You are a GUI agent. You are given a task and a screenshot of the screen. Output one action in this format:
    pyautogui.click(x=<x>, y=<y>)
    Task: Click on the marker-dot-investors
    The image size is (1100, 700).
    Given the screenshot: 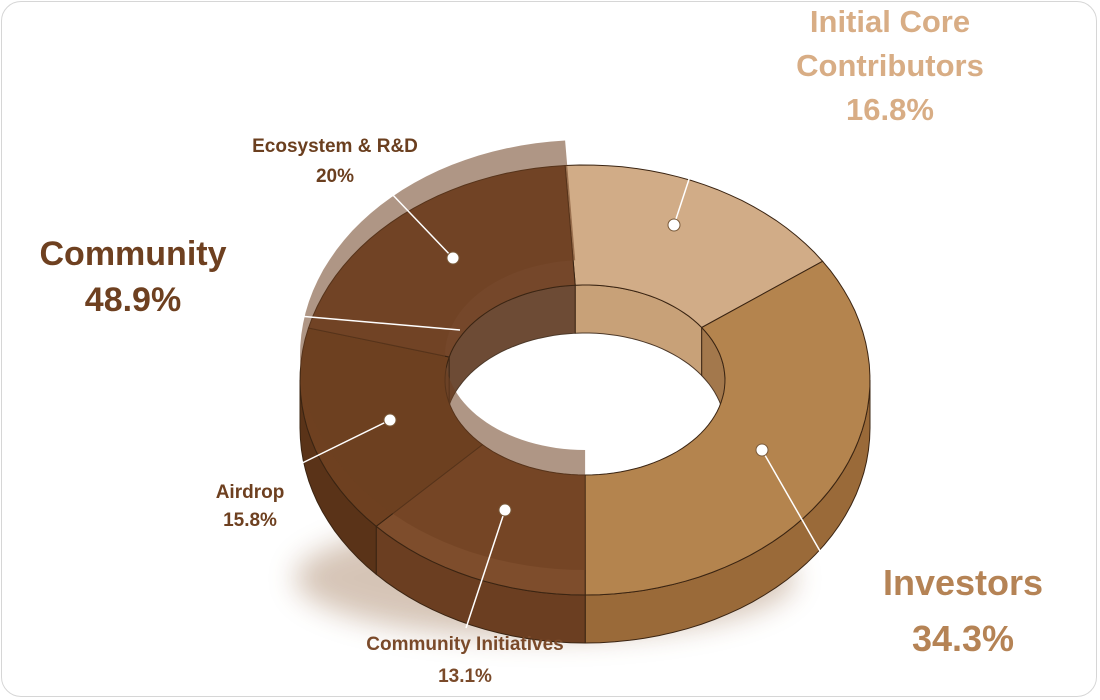 What is the action you would take?
    pyautogui.click(x=762, y=450)
    